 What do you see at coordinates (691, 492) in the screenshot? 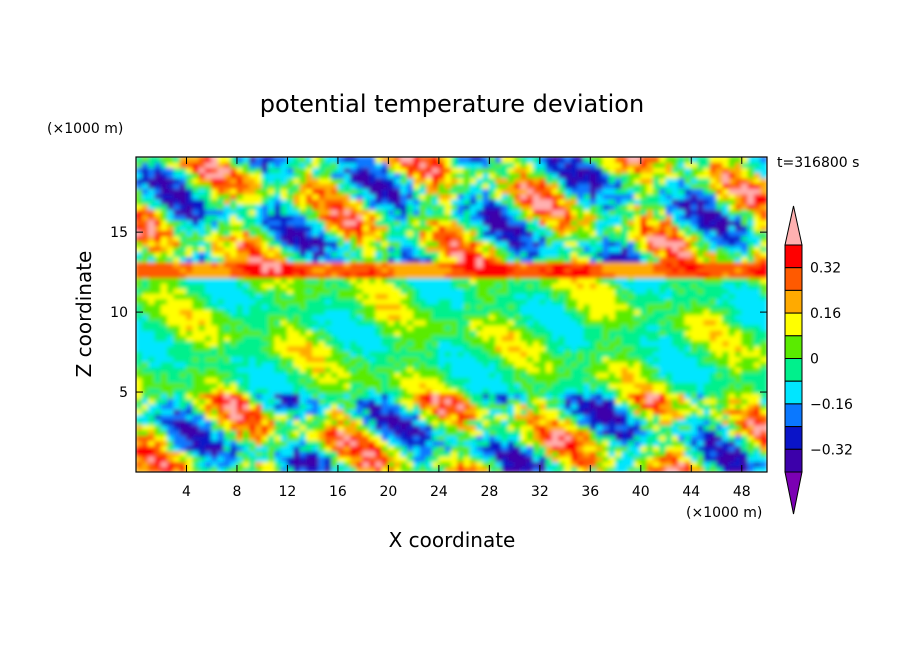
I see `x-tick-label: 44` at bounding box center [691, 492].